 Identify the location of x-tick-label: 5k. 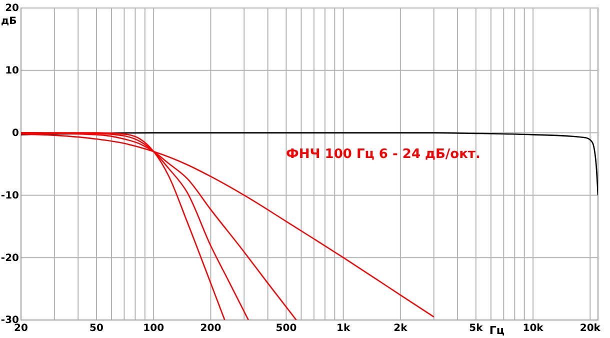
(476, 328).